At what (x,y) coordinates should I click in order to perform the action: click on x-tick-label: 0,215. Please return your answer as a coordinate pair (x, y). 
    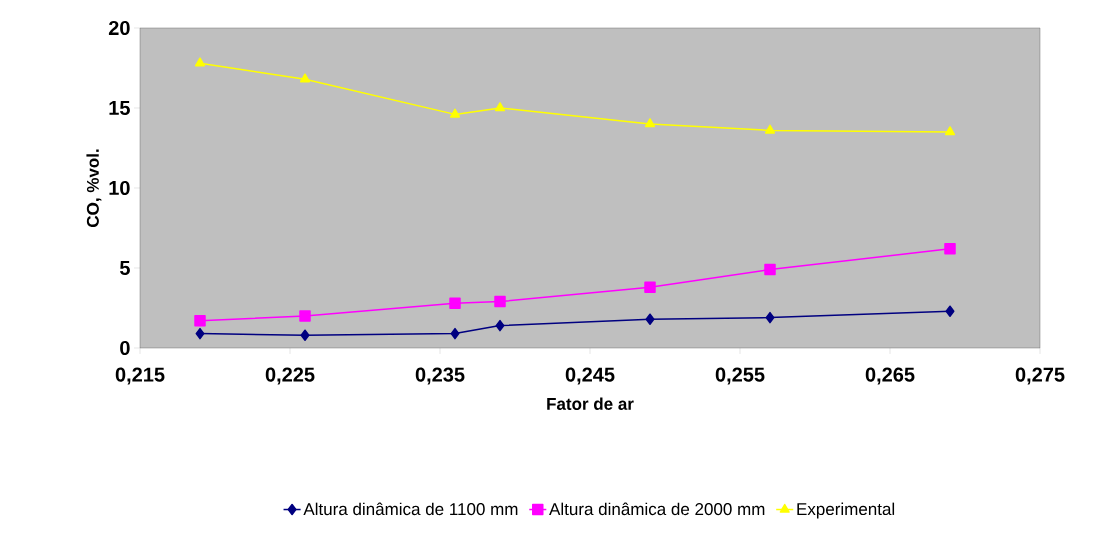
    Looking at the image, I should click on (140, 376).